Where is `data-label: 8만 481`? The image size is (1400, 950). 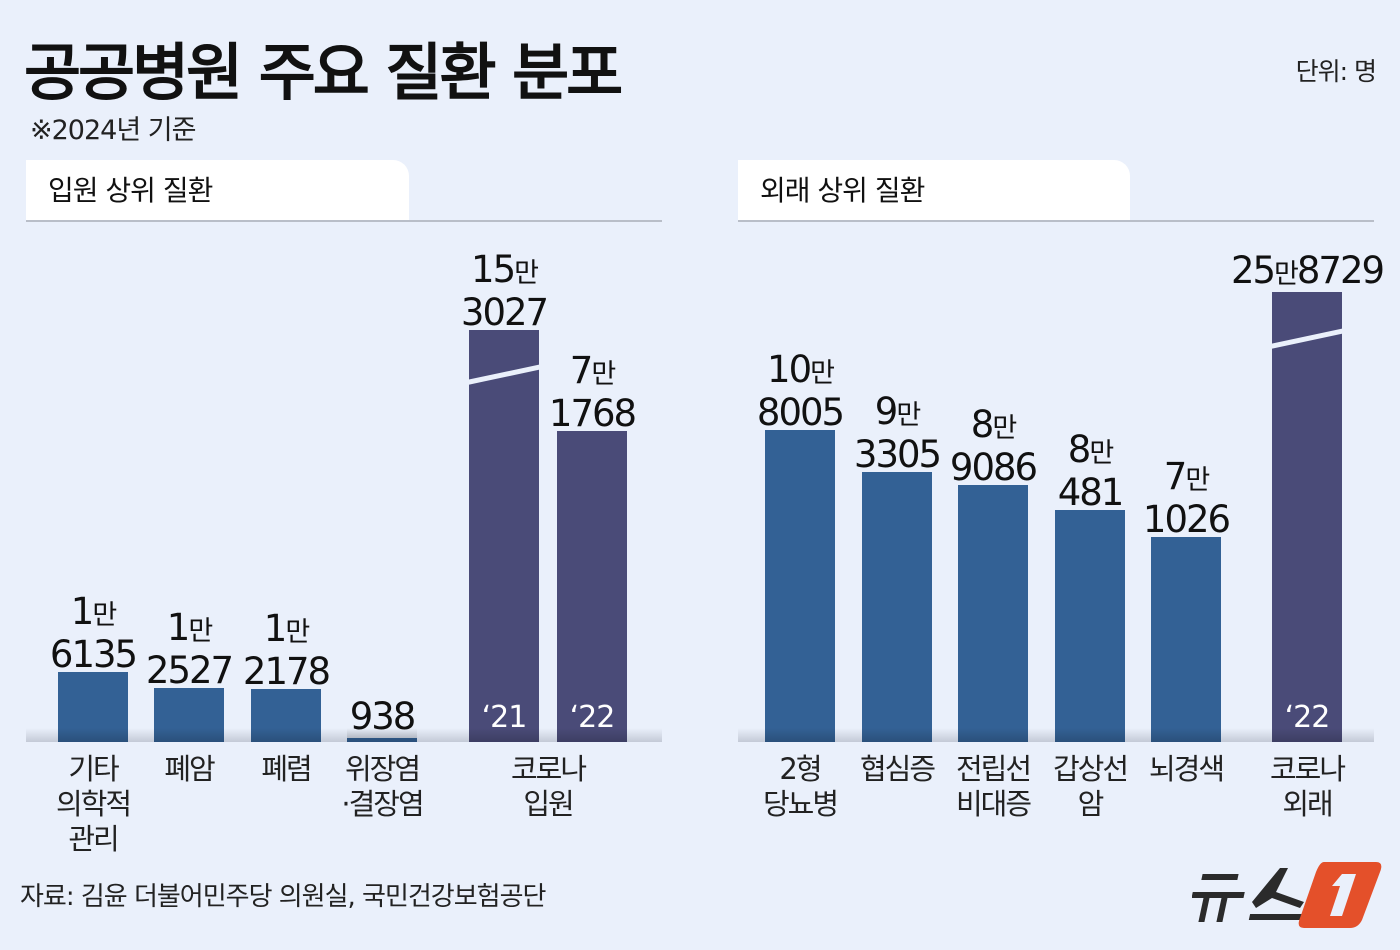
data-label: 8만 481 is located at coordinates (1090, 471).